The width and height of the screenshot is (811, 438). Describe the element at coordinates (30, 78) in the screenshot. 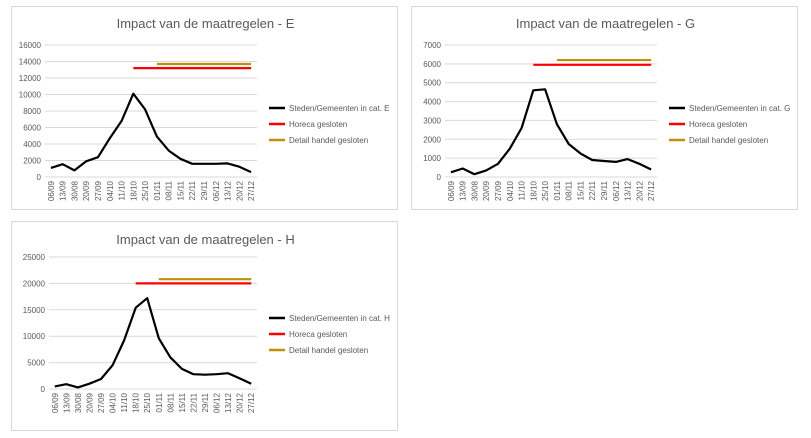

I see `y-tick-label: 12000` at that location.